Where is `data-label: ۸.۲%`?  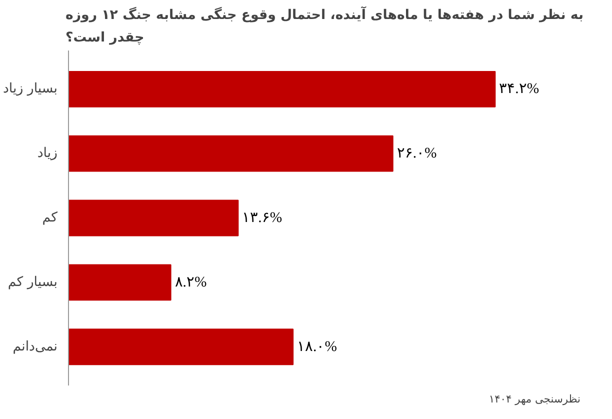
data-label: ۸.۲% is located at coordinates (190, 282).